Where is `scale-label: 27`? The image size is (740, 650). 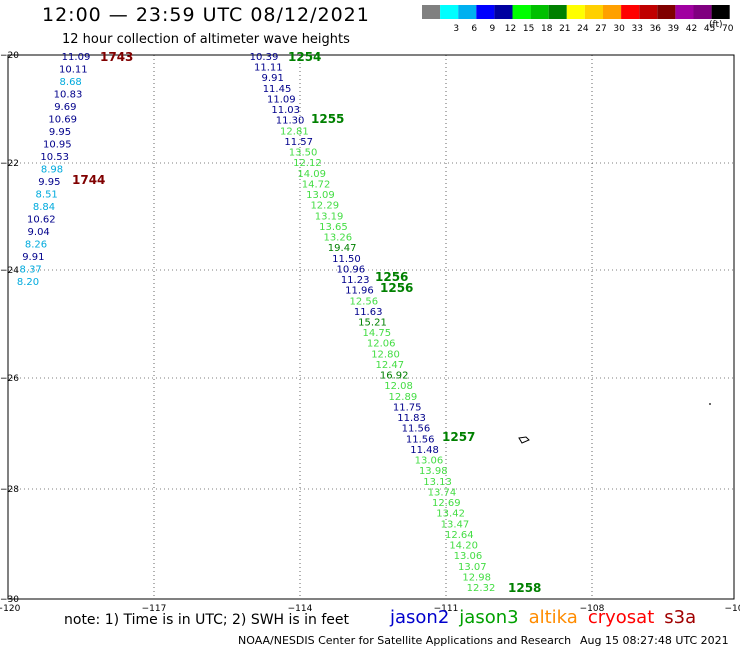 scale-label: 27 is located at coordinates (600, 29).